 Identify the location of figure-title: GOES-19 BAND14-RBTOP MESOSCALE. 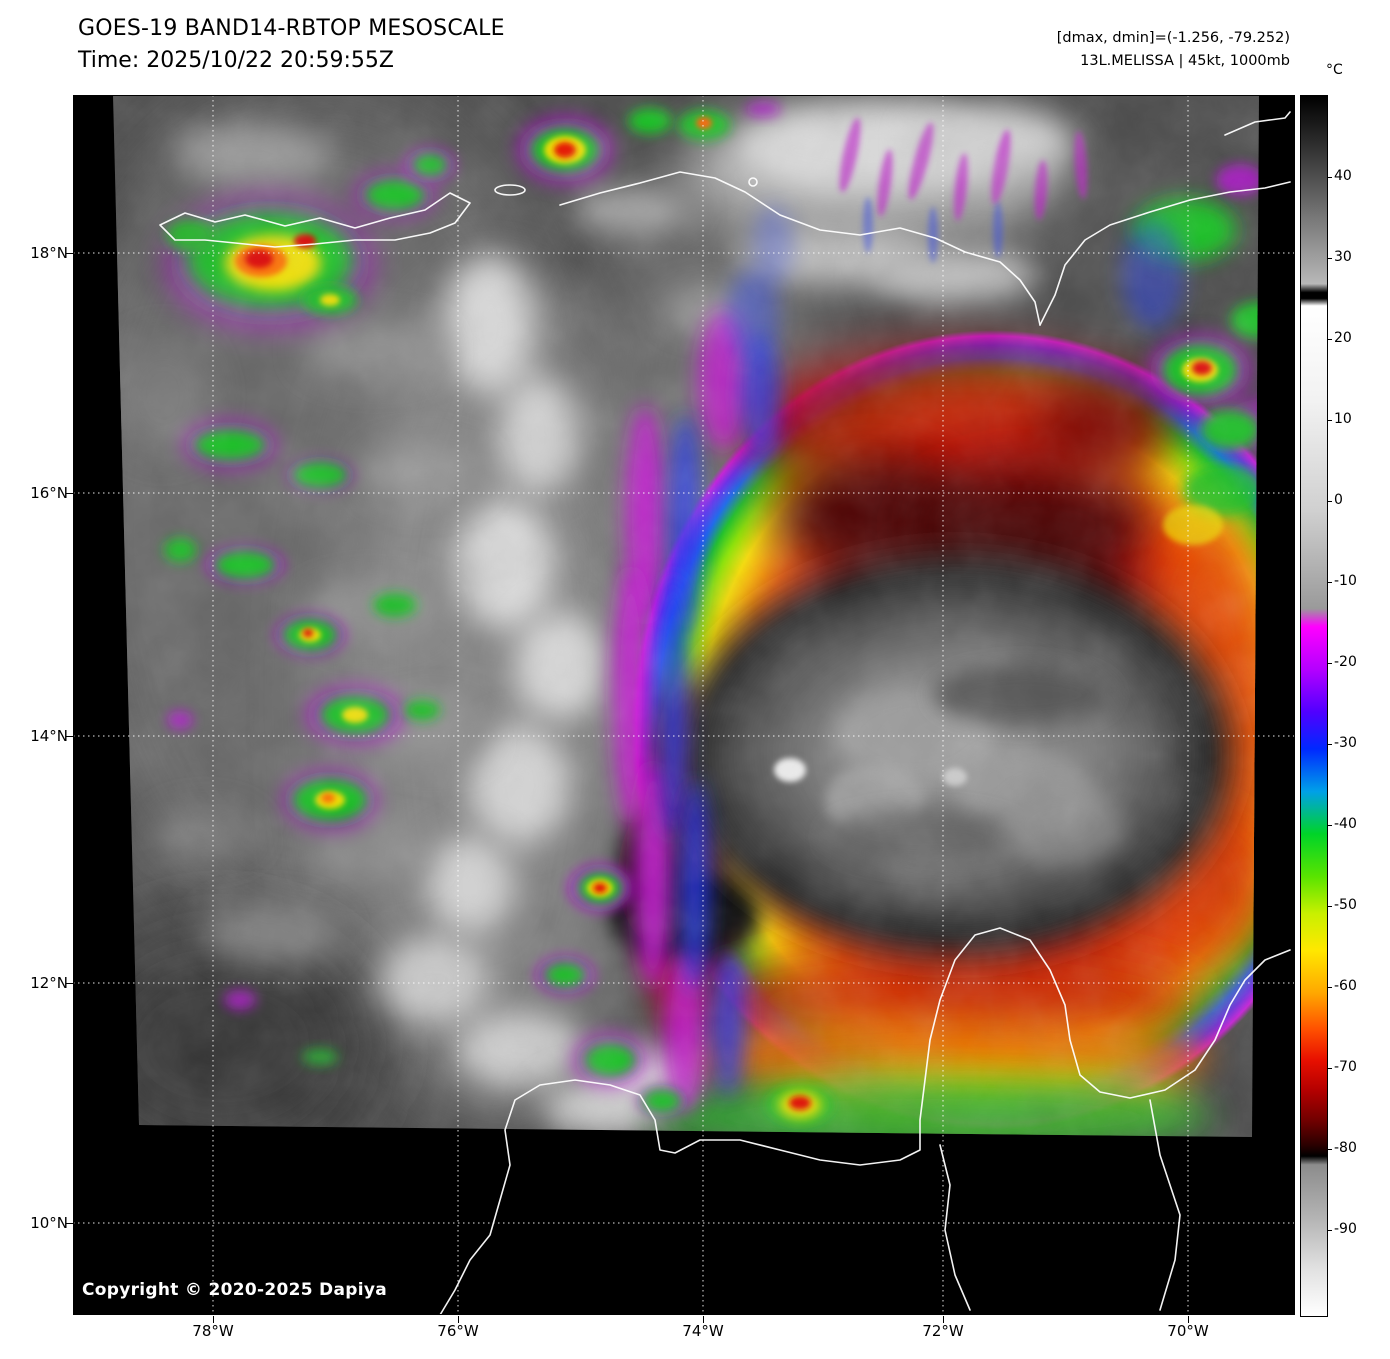
(291, 28).